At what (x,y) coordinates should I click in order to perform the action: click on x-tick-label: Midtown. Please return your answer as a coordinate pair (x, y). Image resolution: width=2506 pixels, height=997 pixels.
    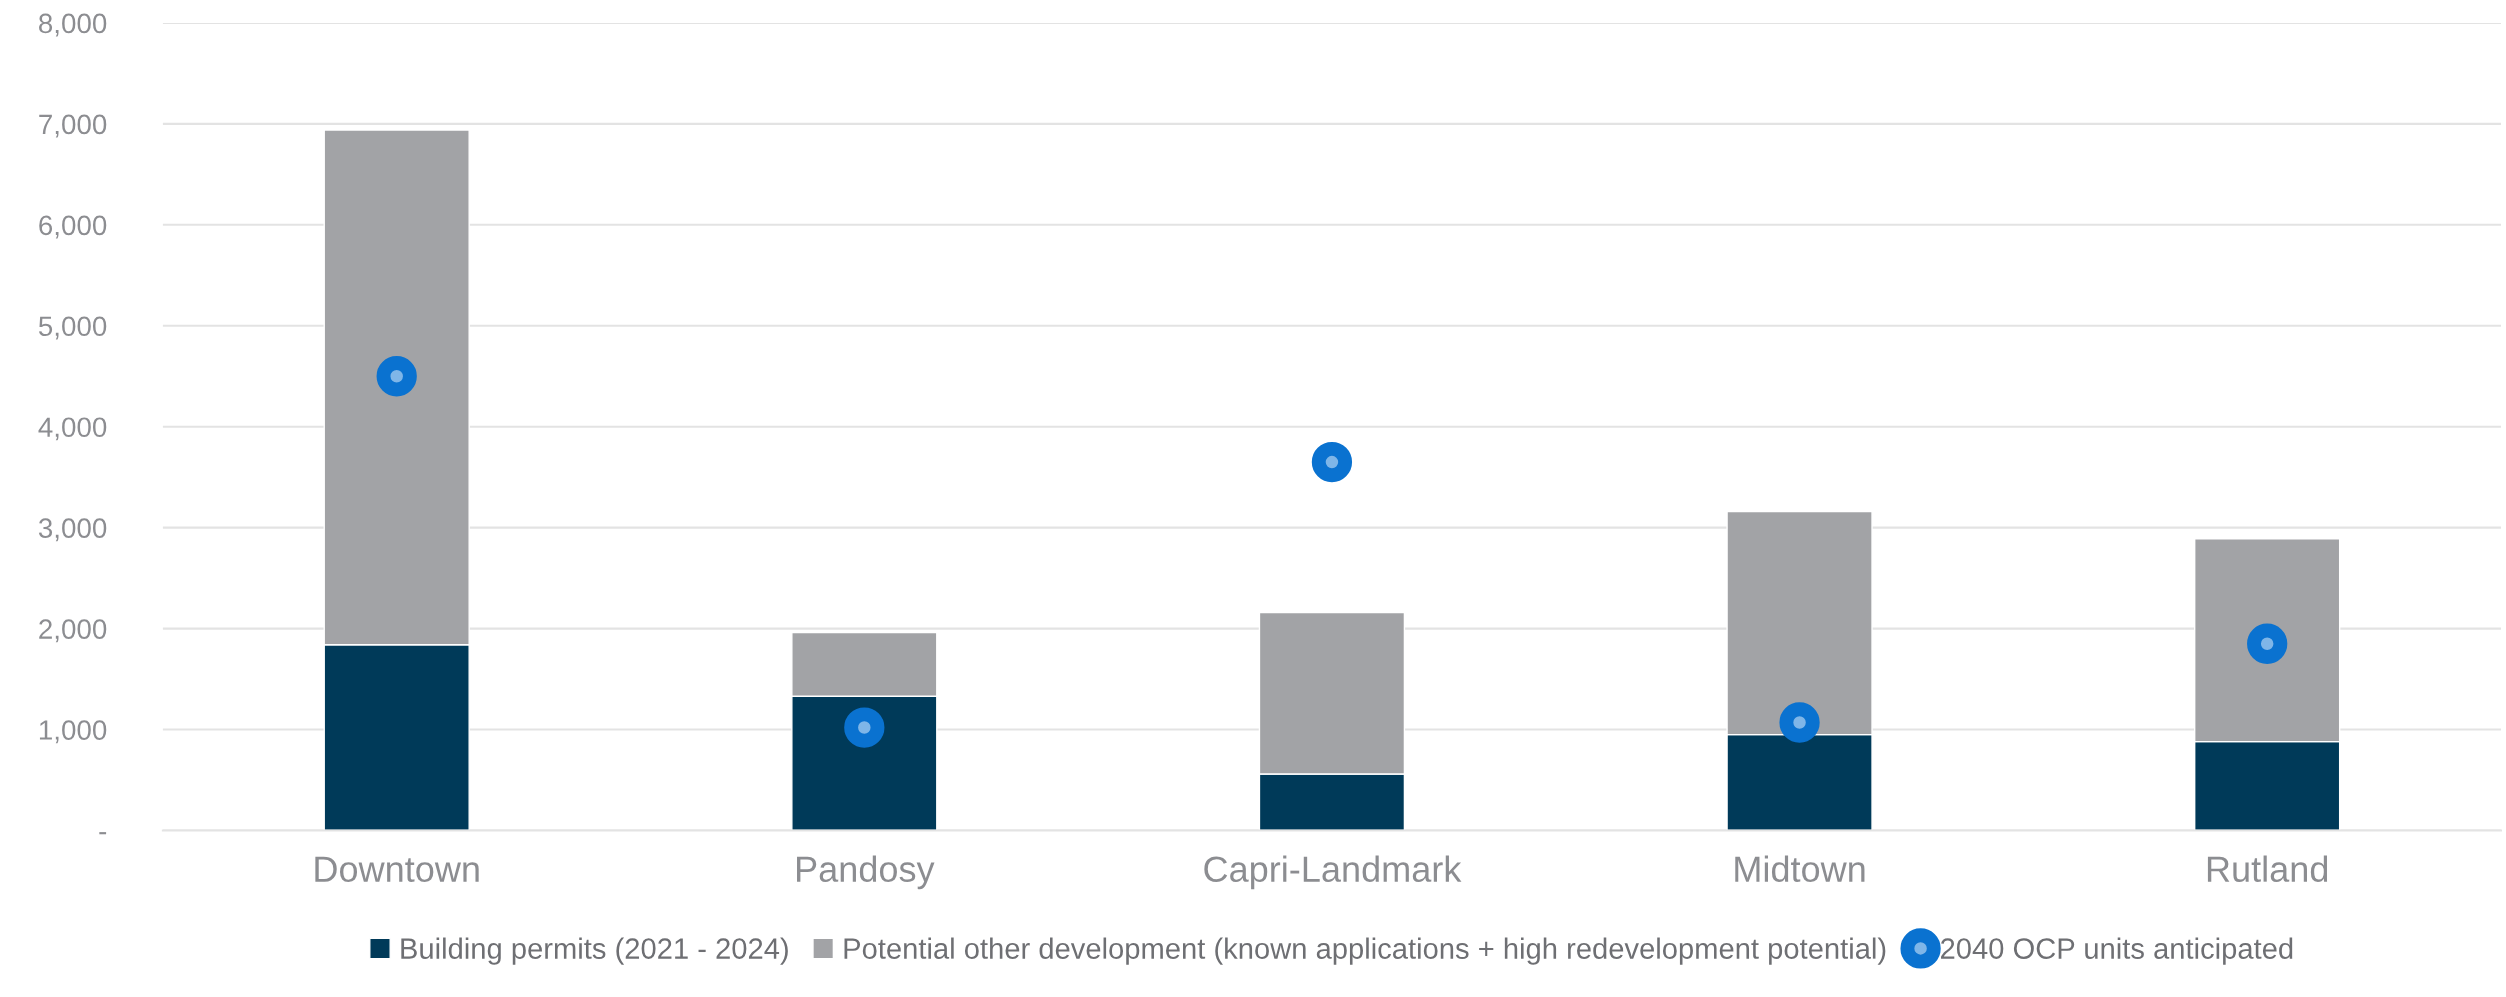
    Looking at the image, I should click on (1800, 869).